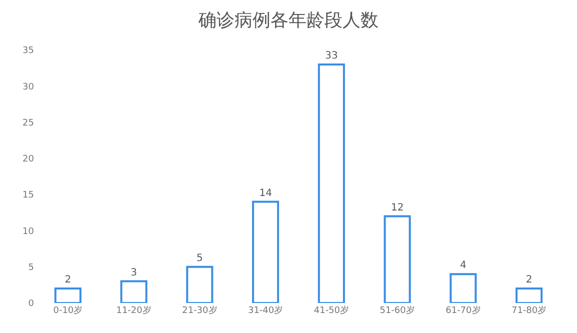 This screenshot has height=333, width=577. What do you see at coordinates (28, 159) in the screenshot?
I see `y-tick-label: 20` at bounding box center [28, 159].